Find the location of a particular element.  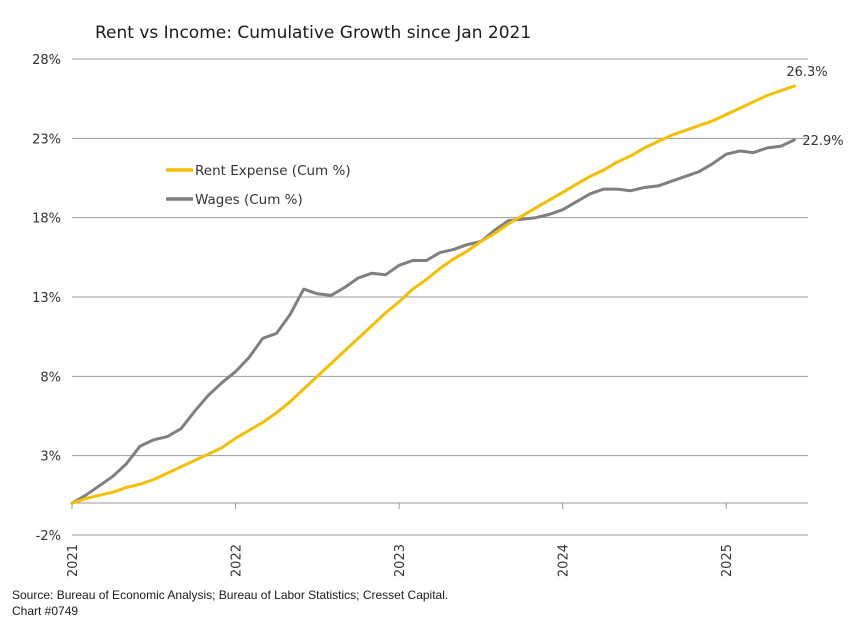

x-tick-label: 2023 is located at coordinates (400, 560).